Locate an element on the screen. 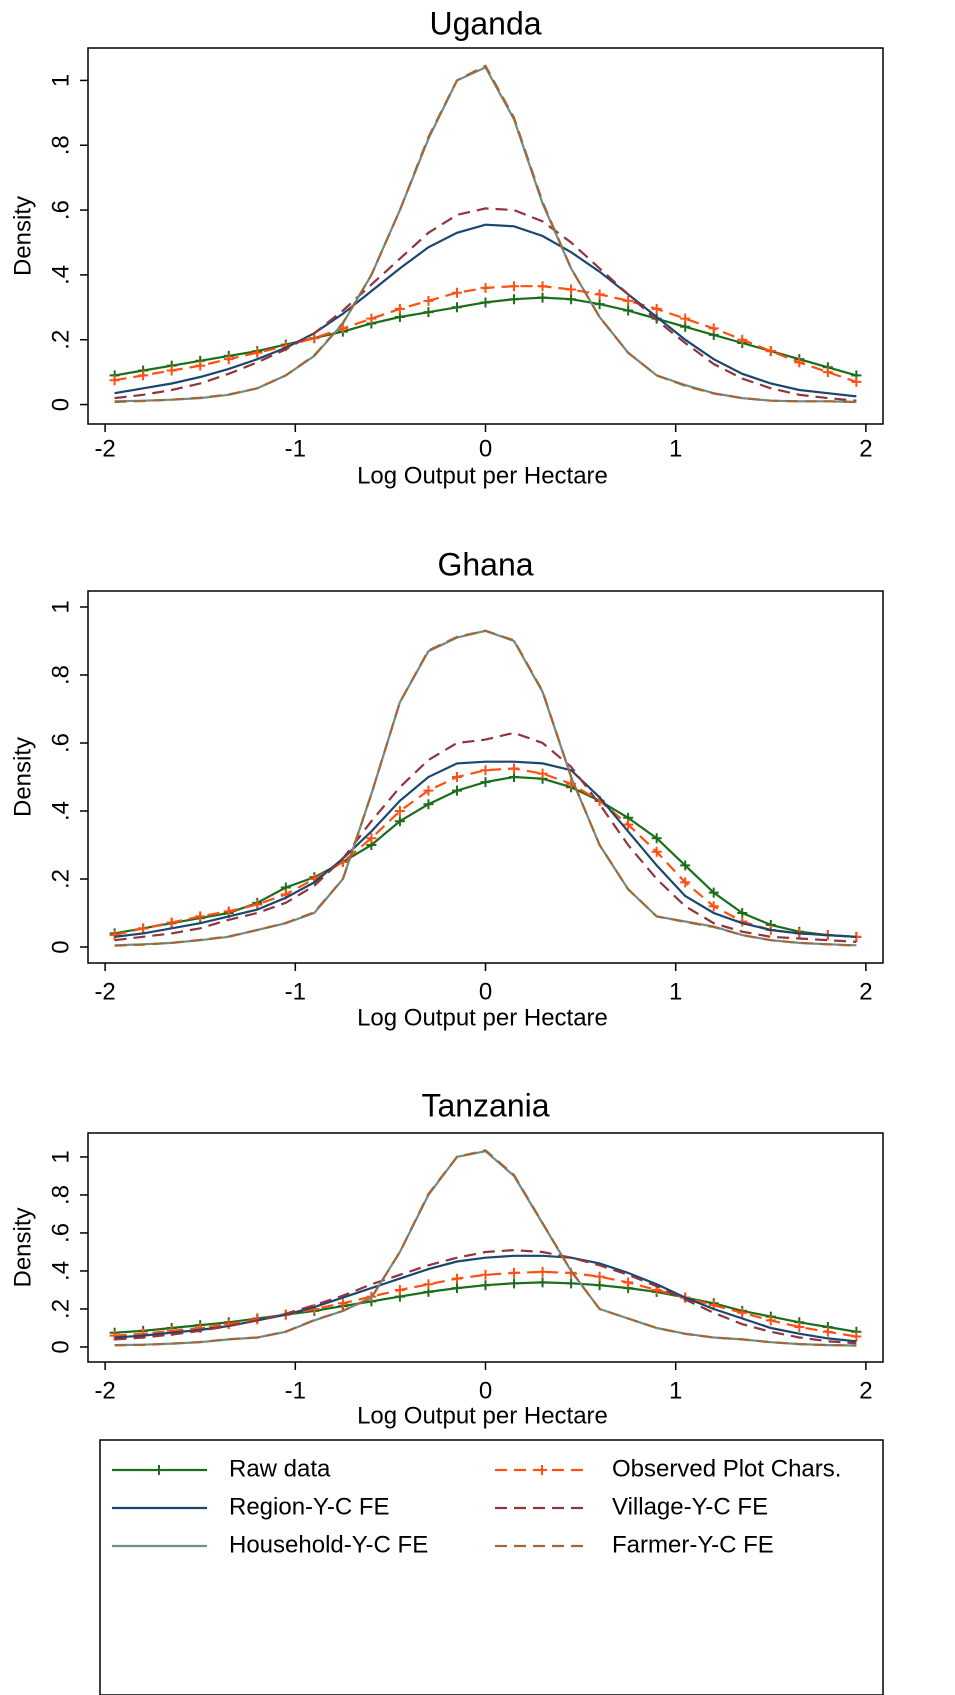 The image size is (955, 1695). legend-label: Observed Plot Chars. is located at coordinates (726, 1468).